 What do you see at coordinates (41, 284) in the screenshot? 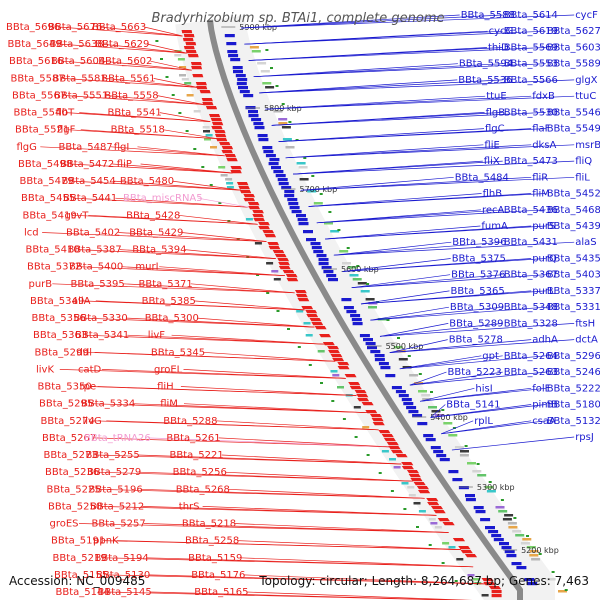
I see `gene-label-left: purB` at bounding box center [41, 284].